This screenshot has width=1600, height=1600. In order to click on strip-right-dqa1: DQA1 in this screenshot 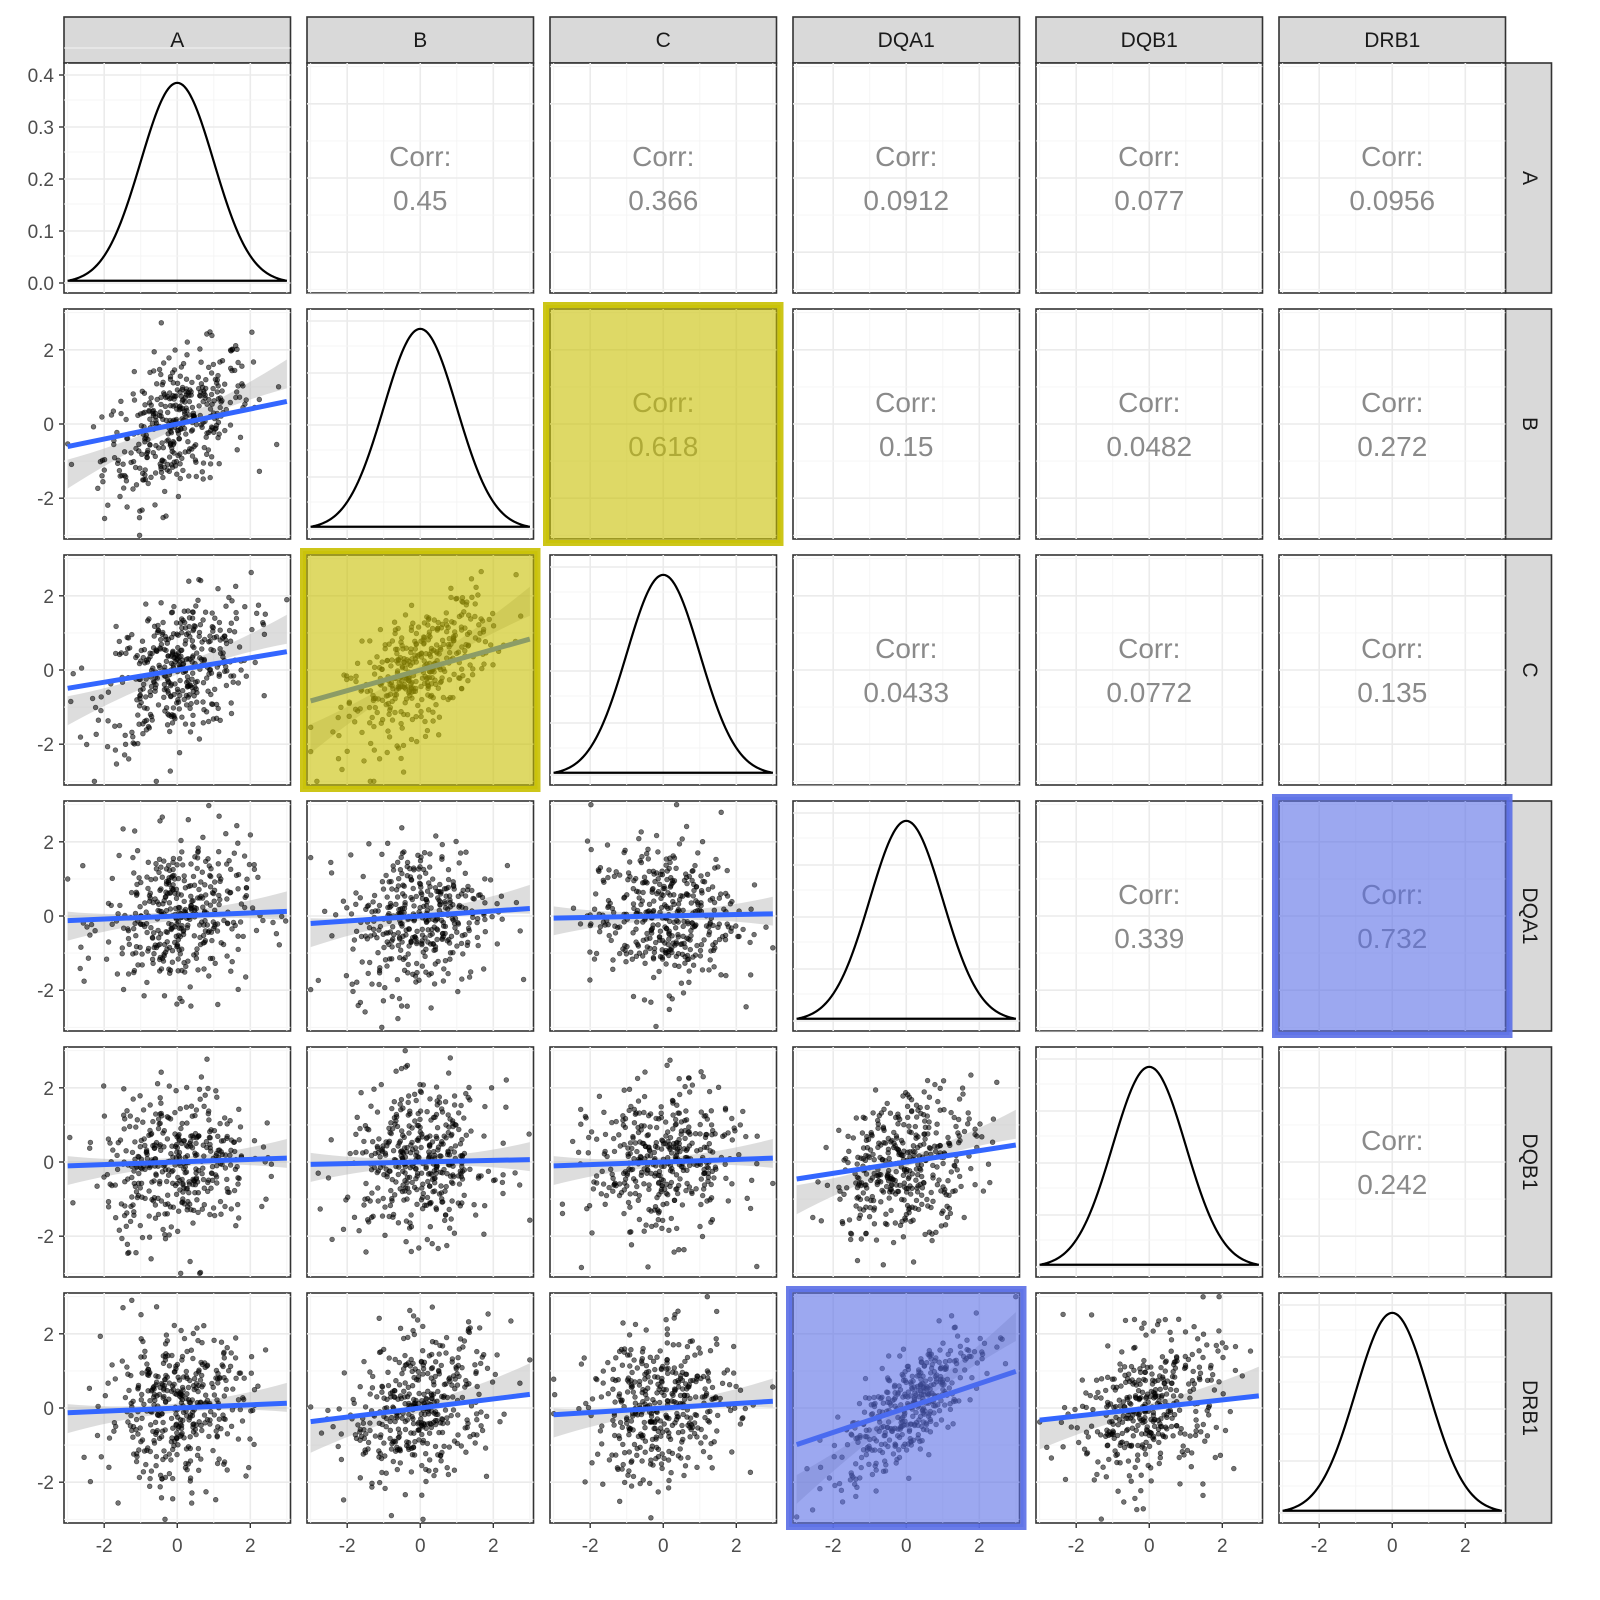, I will do `click(1528, 916)`.